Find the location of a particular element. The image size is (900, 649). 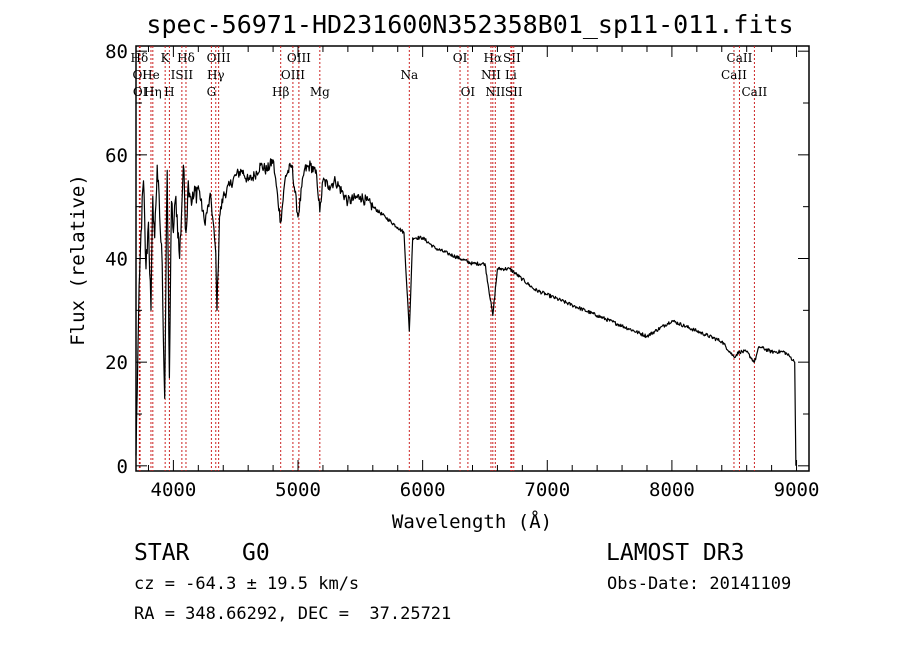

y-tick-label: 80 is located at coordinates (116, 52).